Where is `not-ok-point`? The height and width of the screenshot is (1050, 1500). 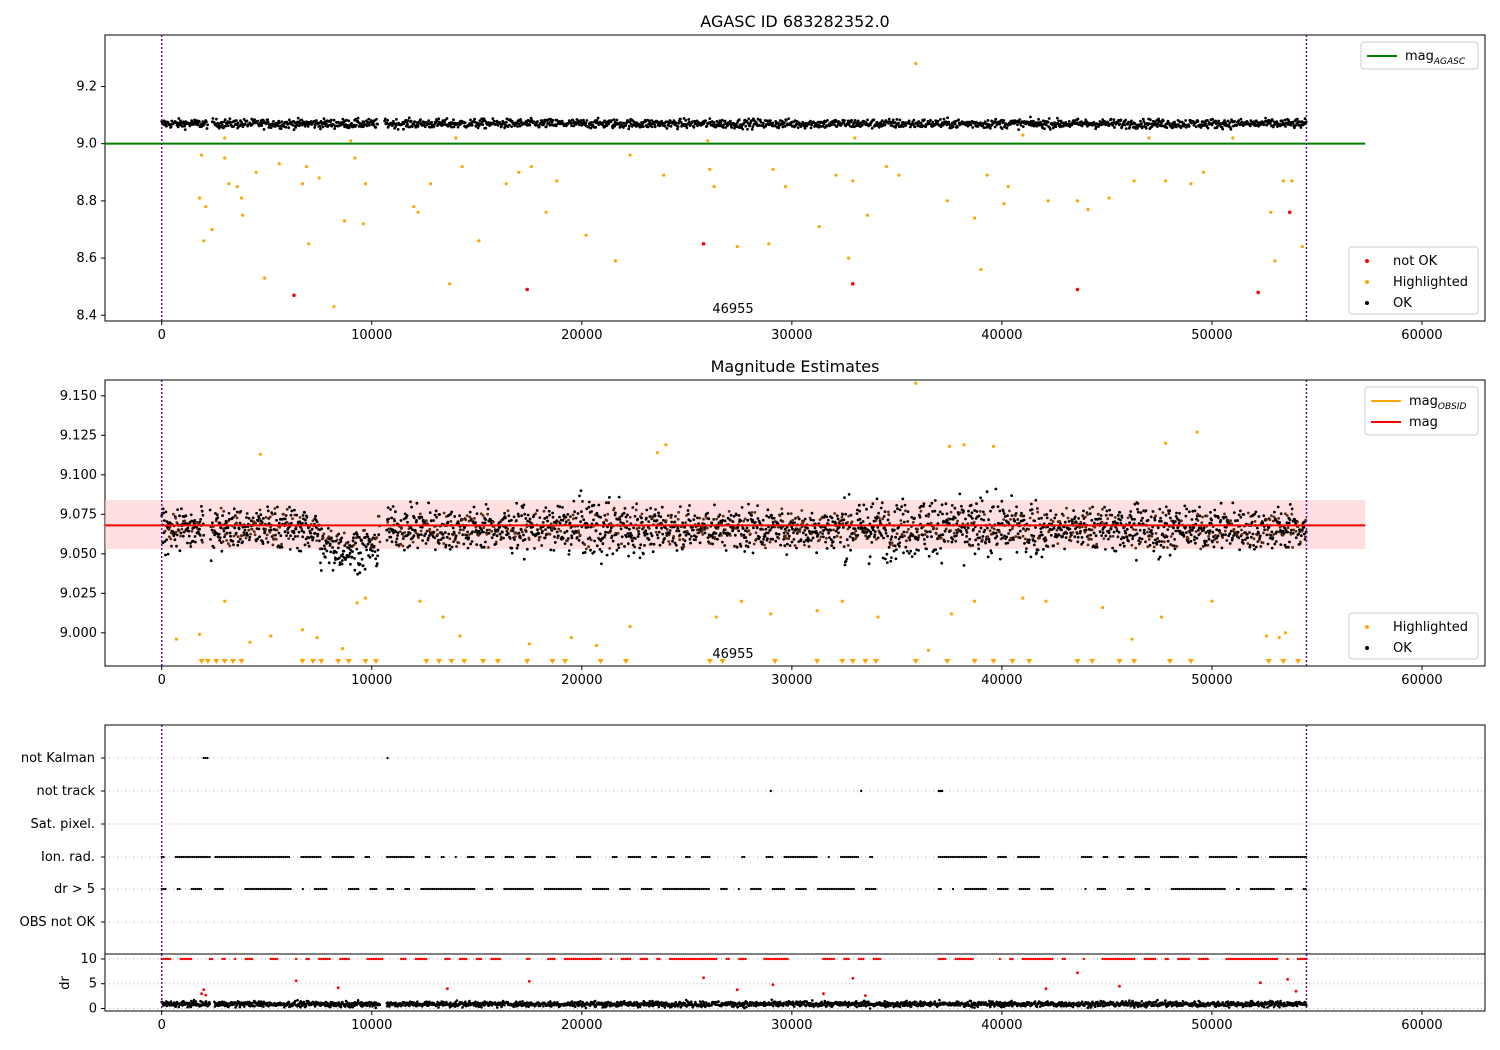
not-ok-point is located at coordinates (1289, 212).